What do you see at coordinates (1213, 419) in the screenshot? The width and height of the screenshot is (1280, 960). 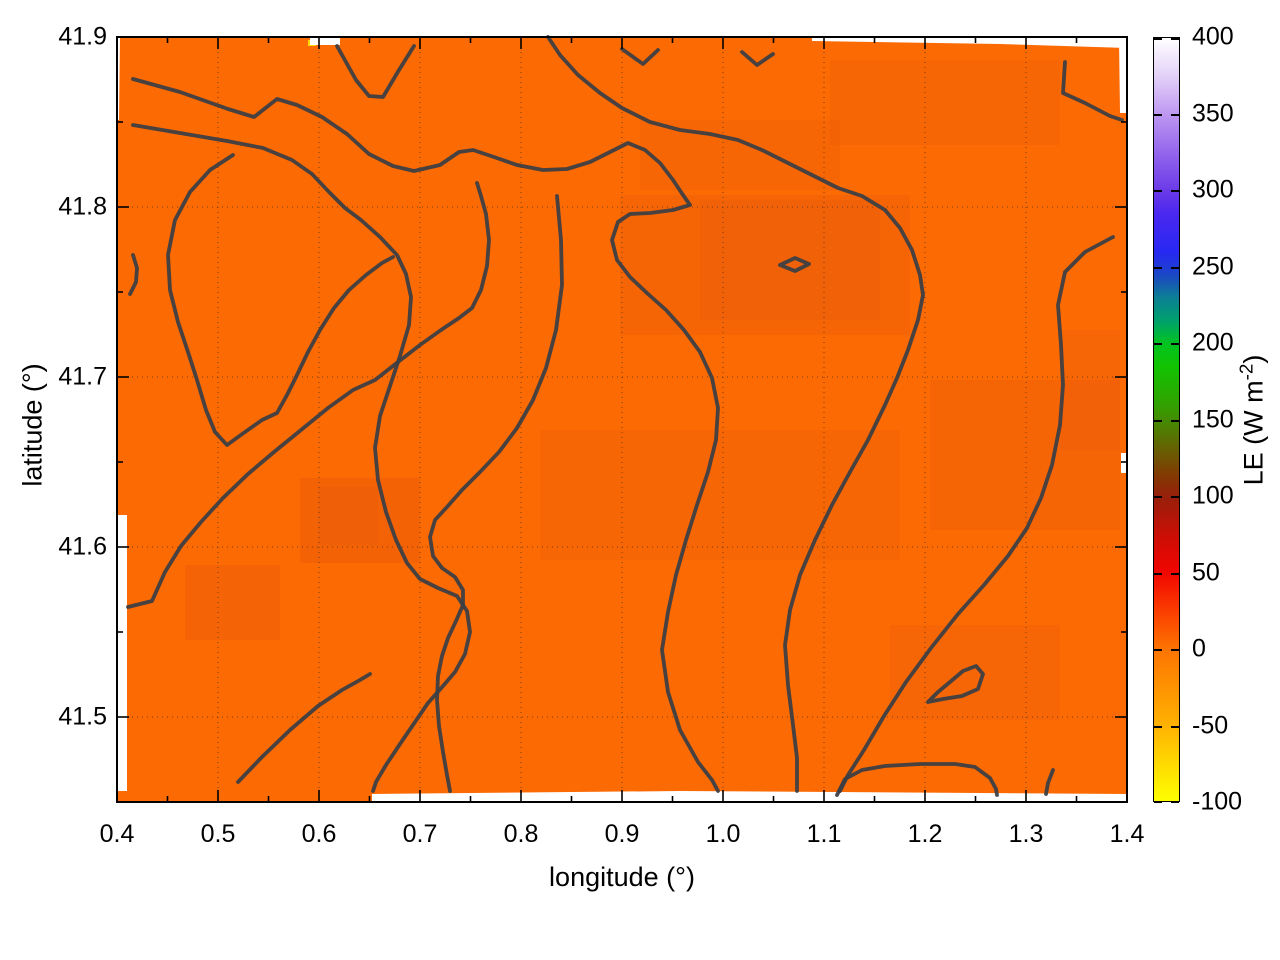 I see `colorbar-tick-label: 150` at bounding box center [1213, 419].